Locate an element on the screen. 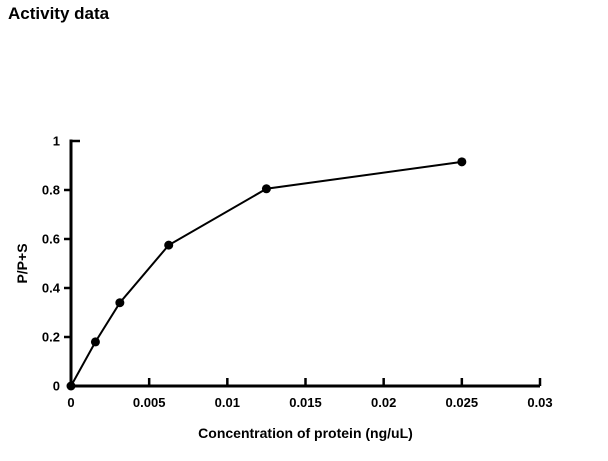 This screenshot has height=461, width=608. y-tick-label: 0.2 is located at coordinates (51, 337).